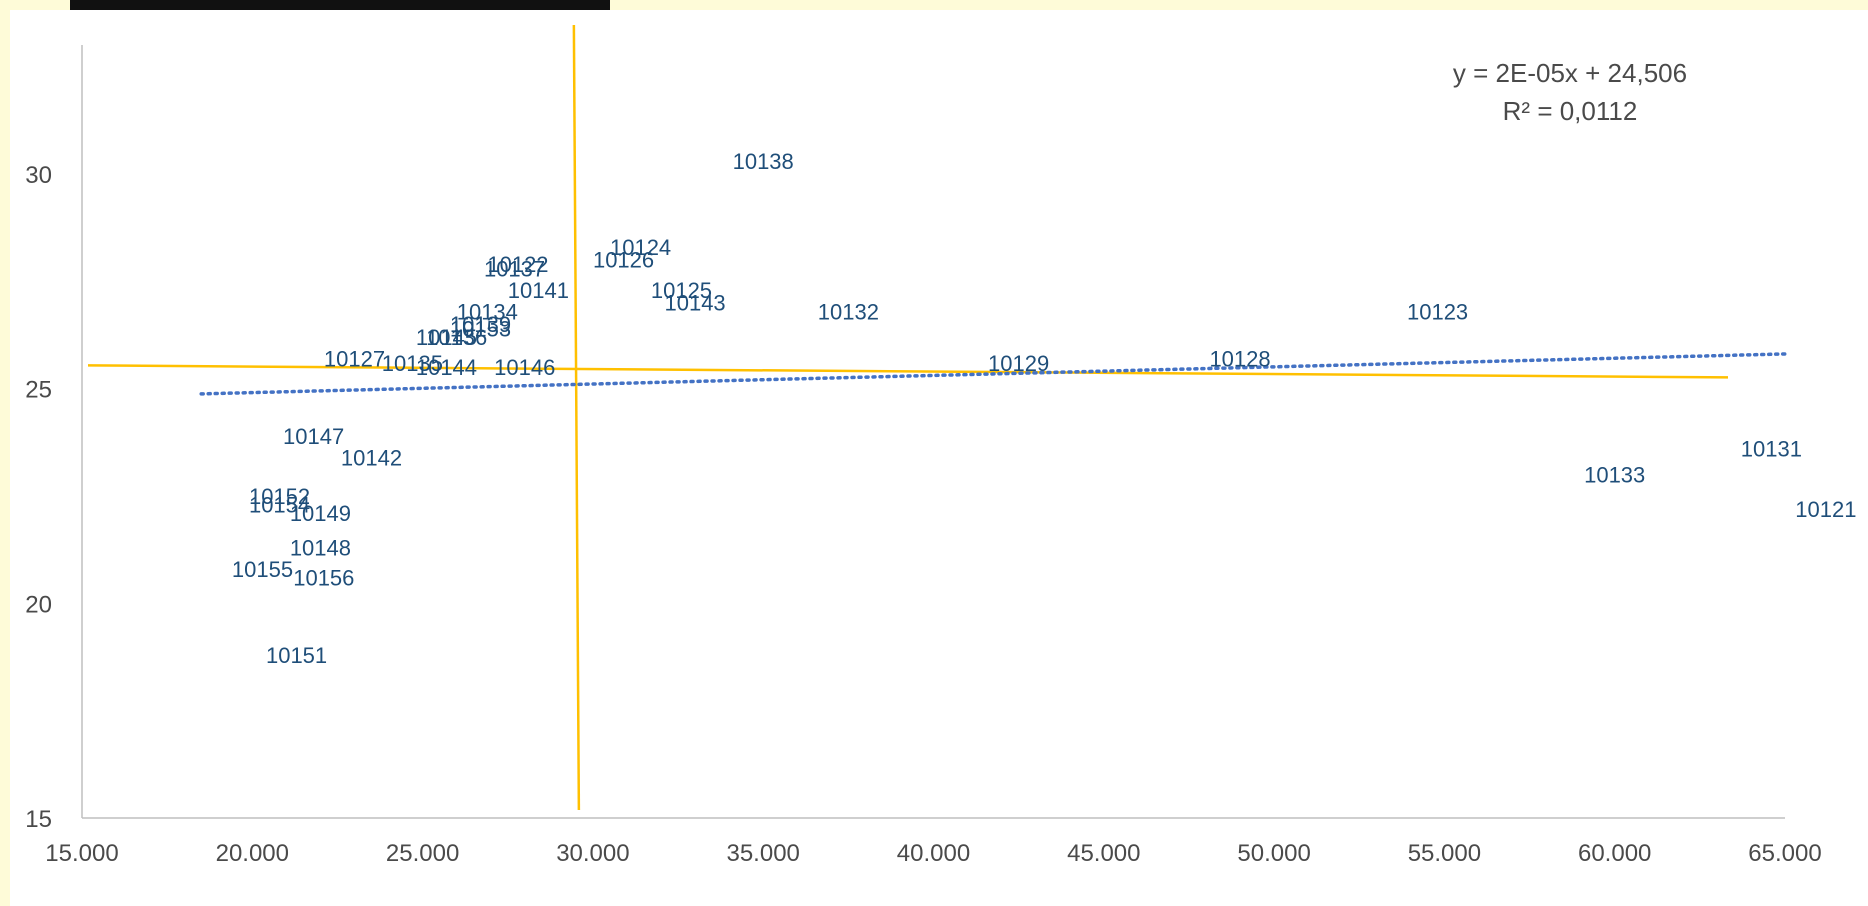 This screenshot has width=1868, height=906. What do you see at coordinates (456, 337) in the screenshot?
I see `data-point-label: 10136` at bounding box center [456, 337].